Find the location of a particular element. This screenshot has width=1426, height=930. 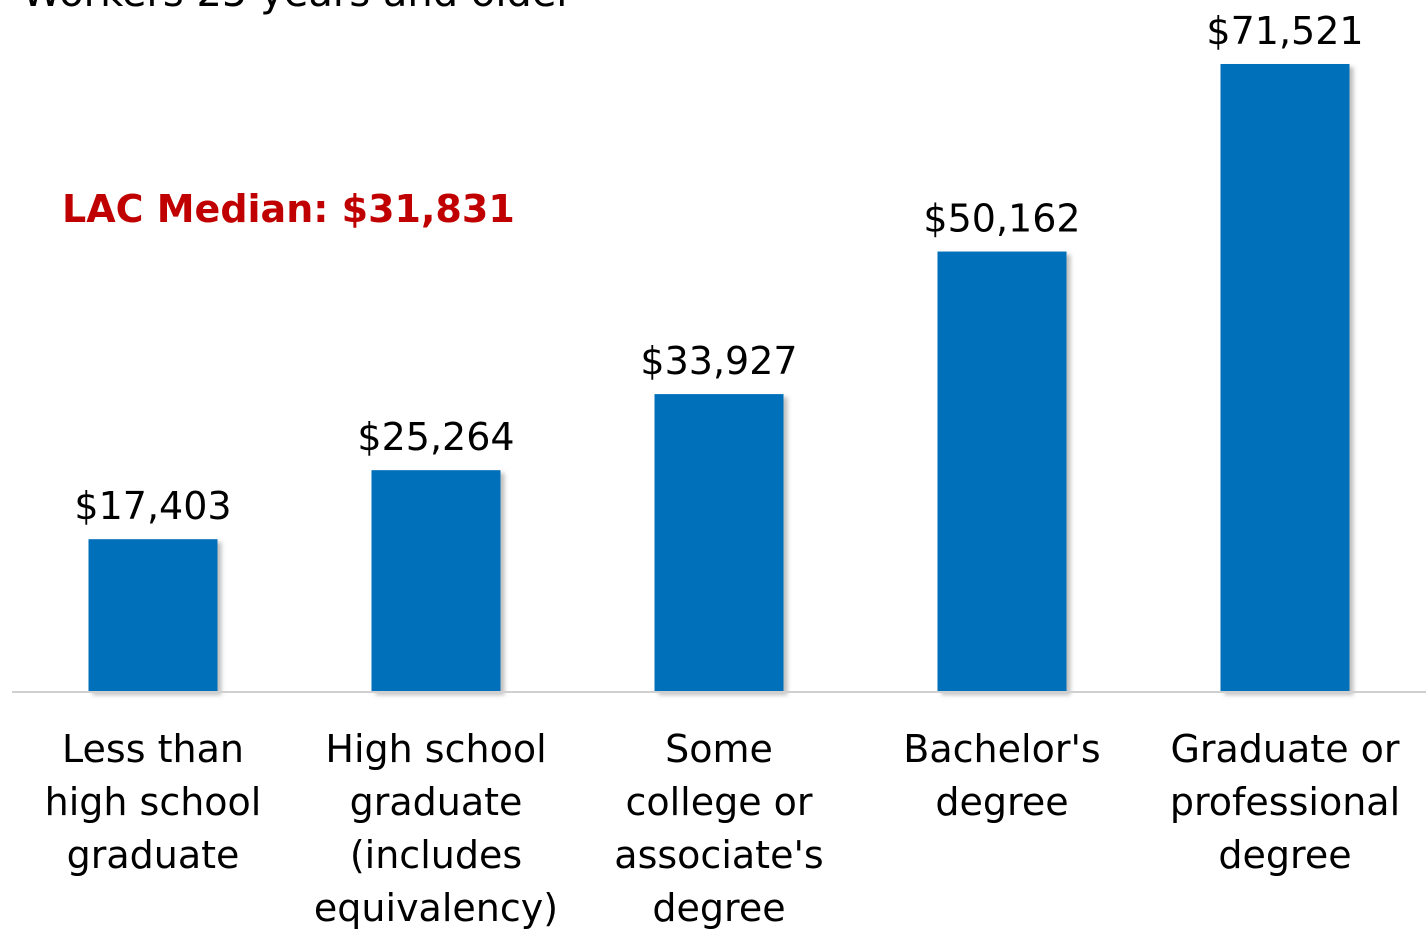

category-label-line: college or is located at coordinates (718, 802).